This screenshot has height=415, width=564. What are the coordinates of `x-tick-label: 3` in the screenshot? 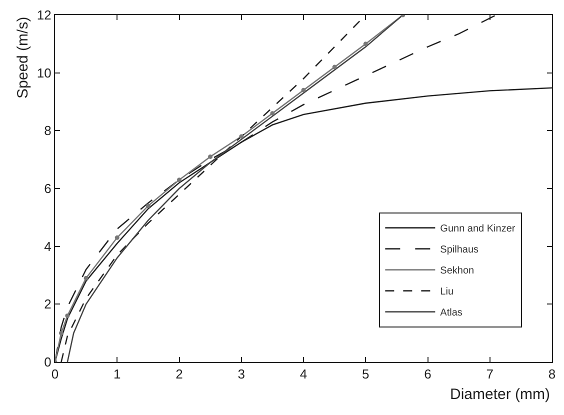 It's located at (241, 374).